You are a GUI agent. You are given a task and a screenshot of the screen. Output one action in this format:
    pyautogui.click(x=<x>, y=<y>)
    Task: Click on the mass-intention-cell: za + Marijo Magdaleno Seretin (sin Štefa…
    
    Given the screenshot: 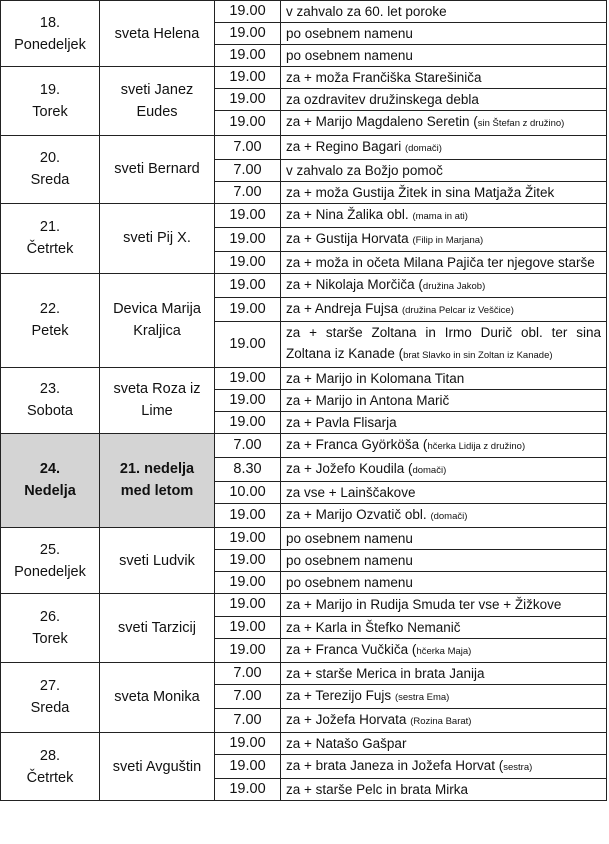 What is the action you would take?
    pyautogui.click(x=443, y=123)
    